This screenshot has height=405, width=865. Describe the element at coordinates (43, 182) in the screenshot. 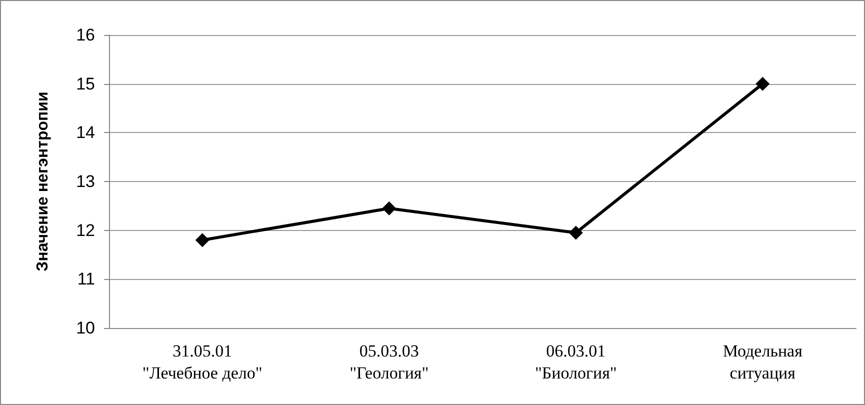

I see `y-axis-title: Значение негэнтропии` at that location.